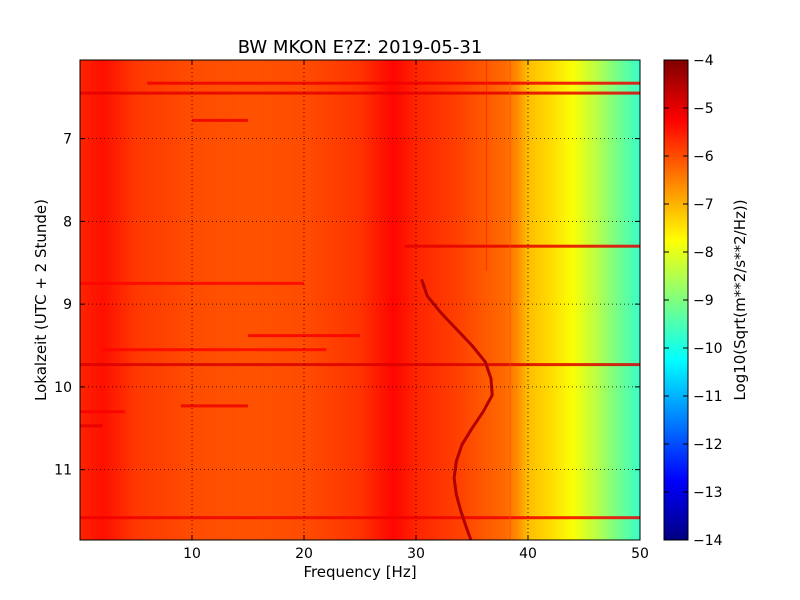 Image resolution: width=800 pixels, height=600 pixels. What do you see at coordinates (359, 572) in the screenshot?
I see `x-axis-label: Frequency [Hz]` at bounding box center [359, 572].